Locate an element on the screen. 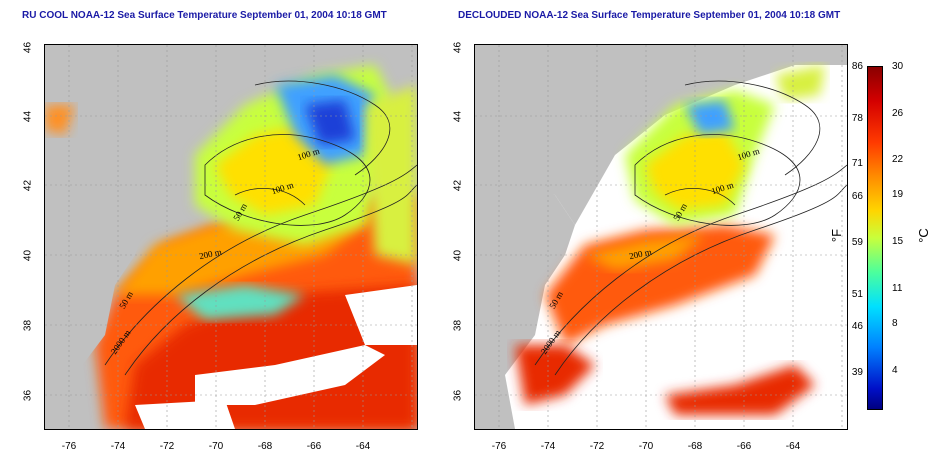 The width and height of the screenshot is (950, 475). colorbar-f-label: 51 is located at coordinates (857, 294).